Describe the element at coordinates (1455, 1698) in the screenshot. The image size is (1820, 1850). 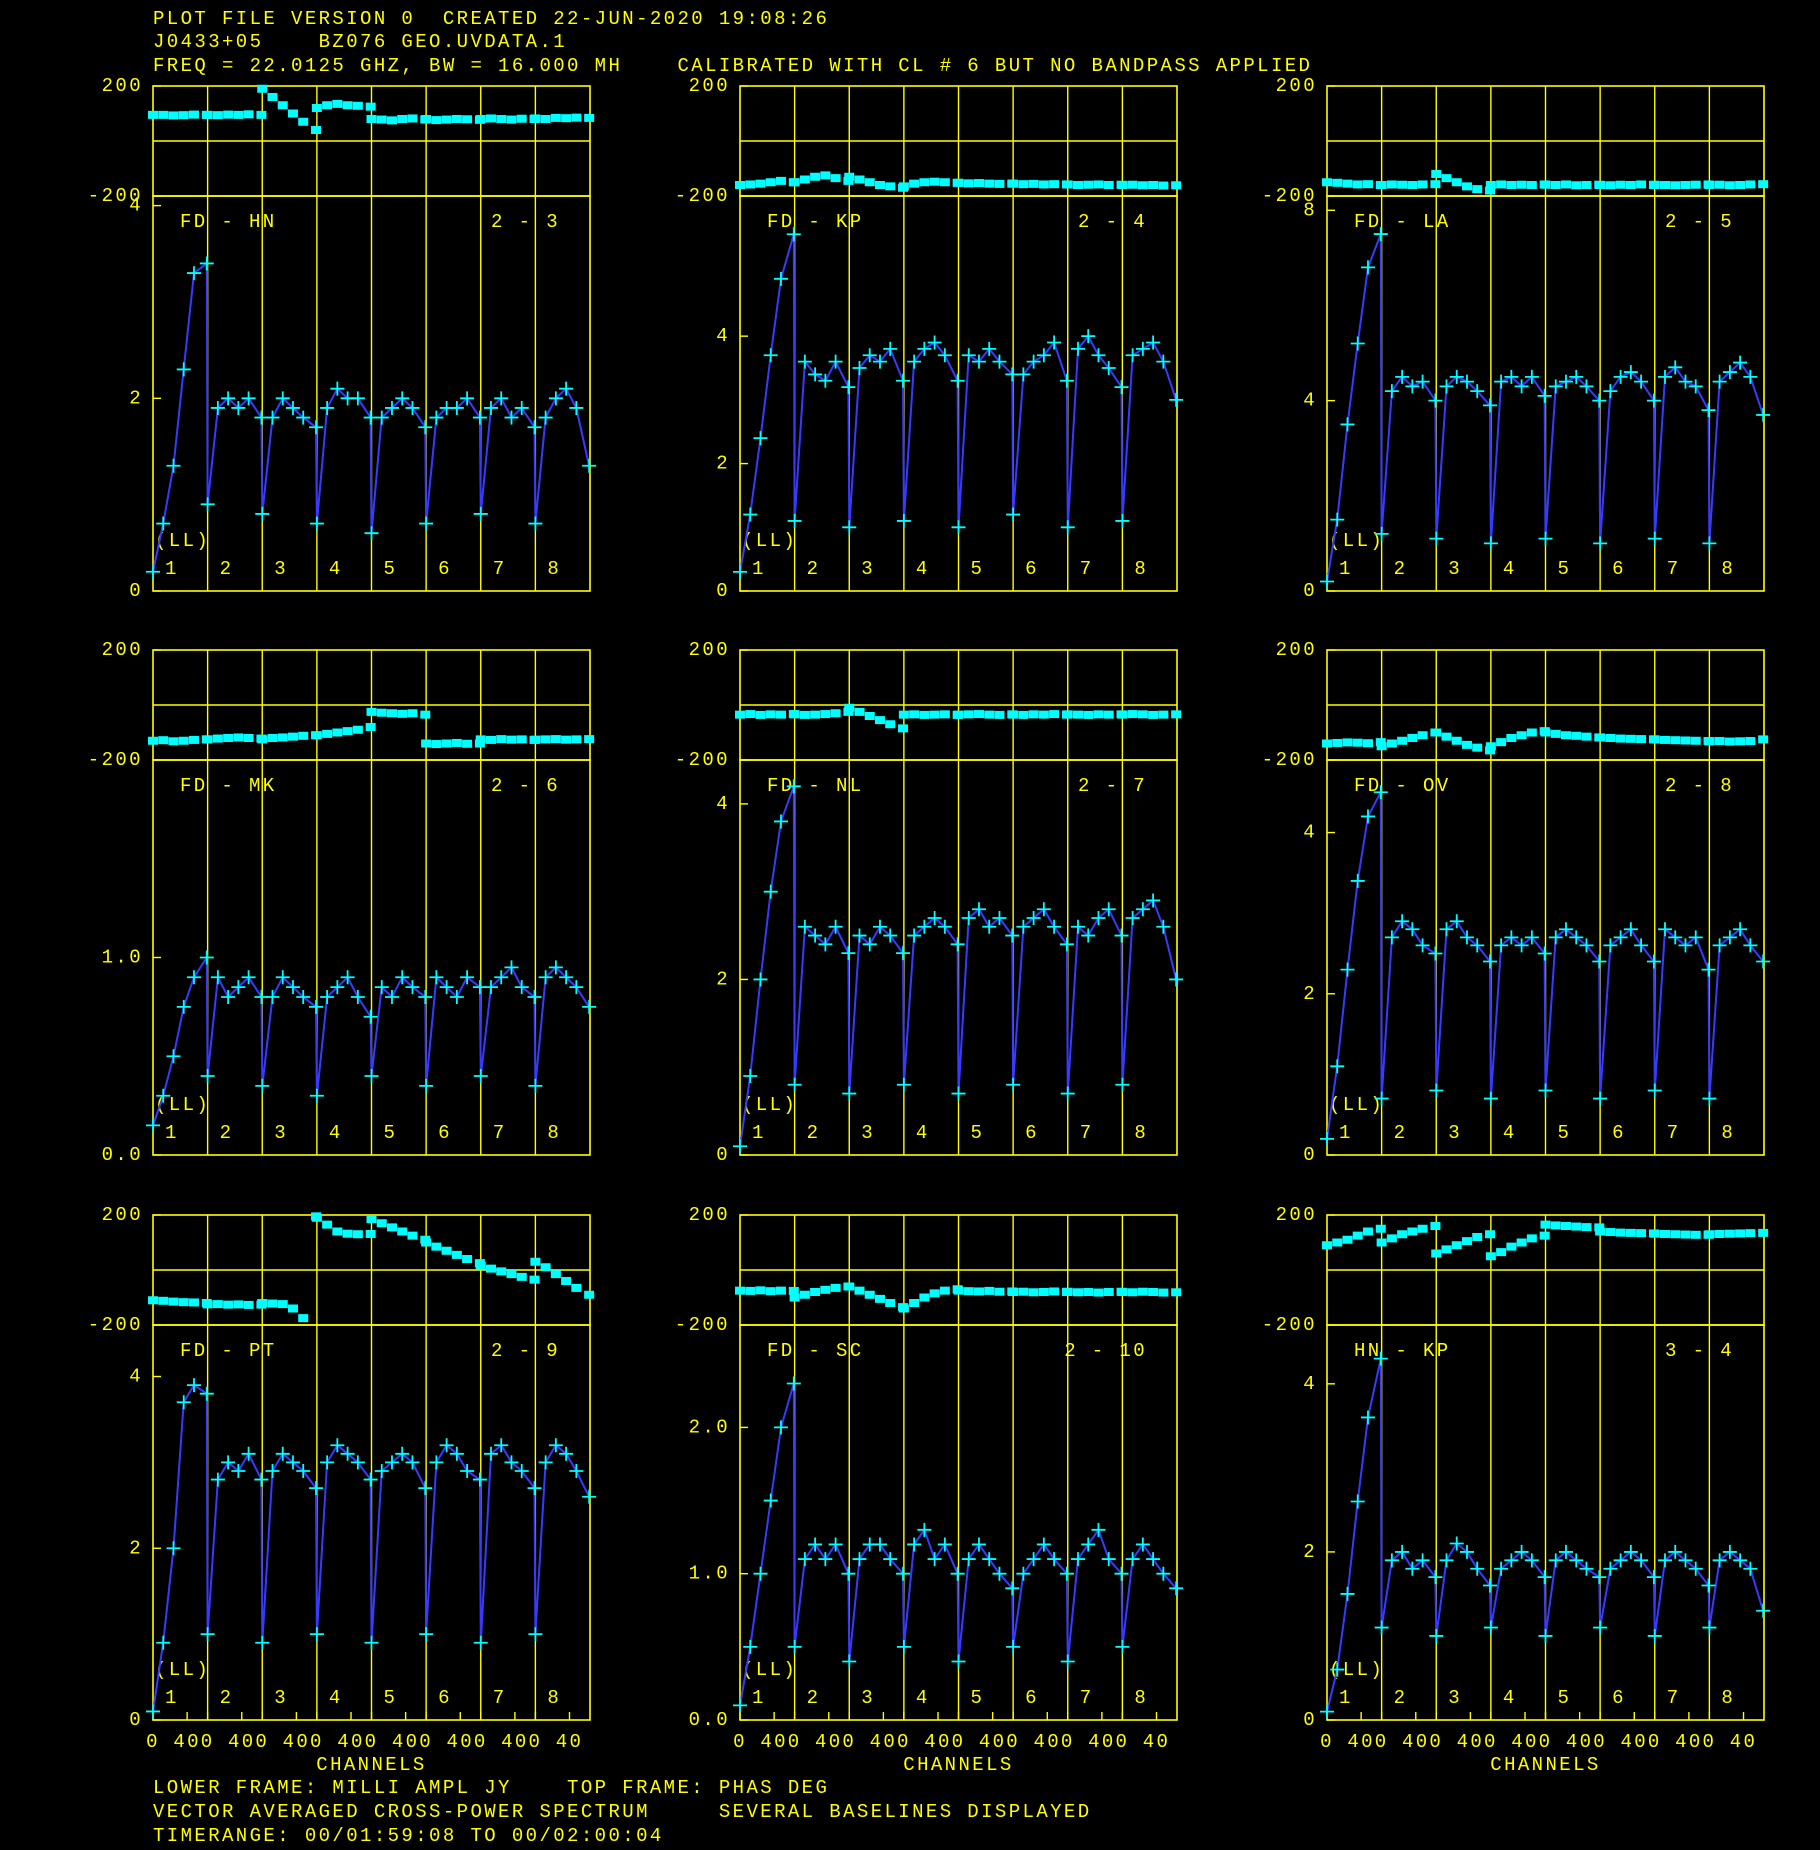
I see `if-label: 3` at that location.